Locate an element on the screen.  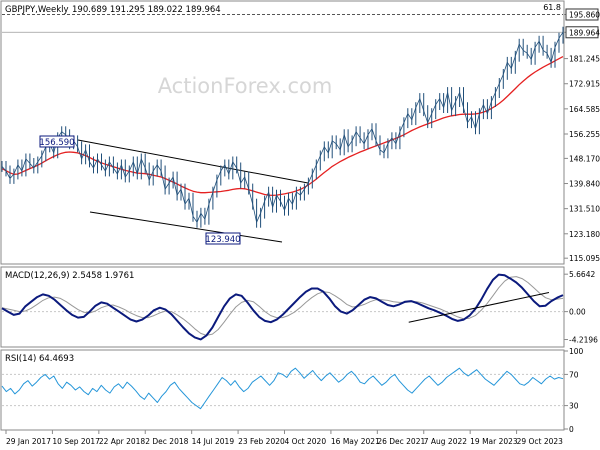
time-label-11: 29 Oct 2023 is located at coordinates (540, 441).